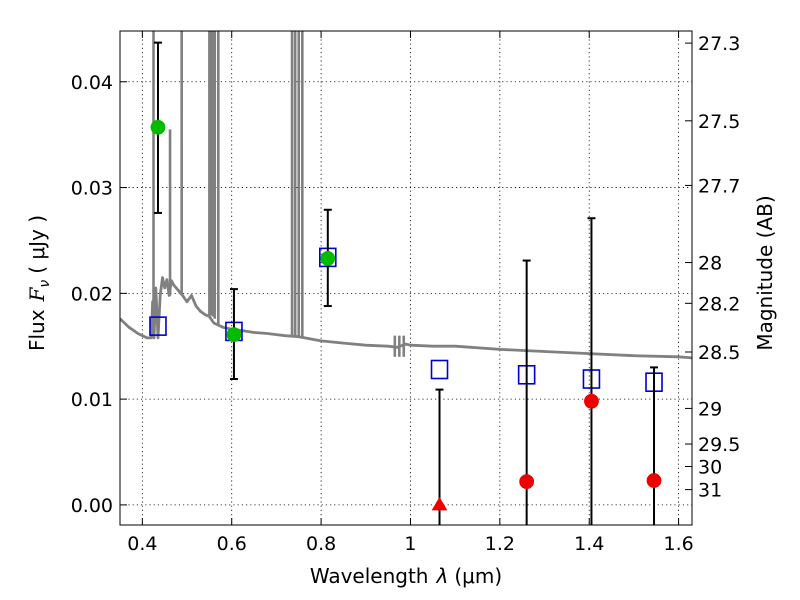 Image resolution: width=800 pixels, height=600 pixels. I want to click on x-tick-label: 1.6, so click(678, 544).